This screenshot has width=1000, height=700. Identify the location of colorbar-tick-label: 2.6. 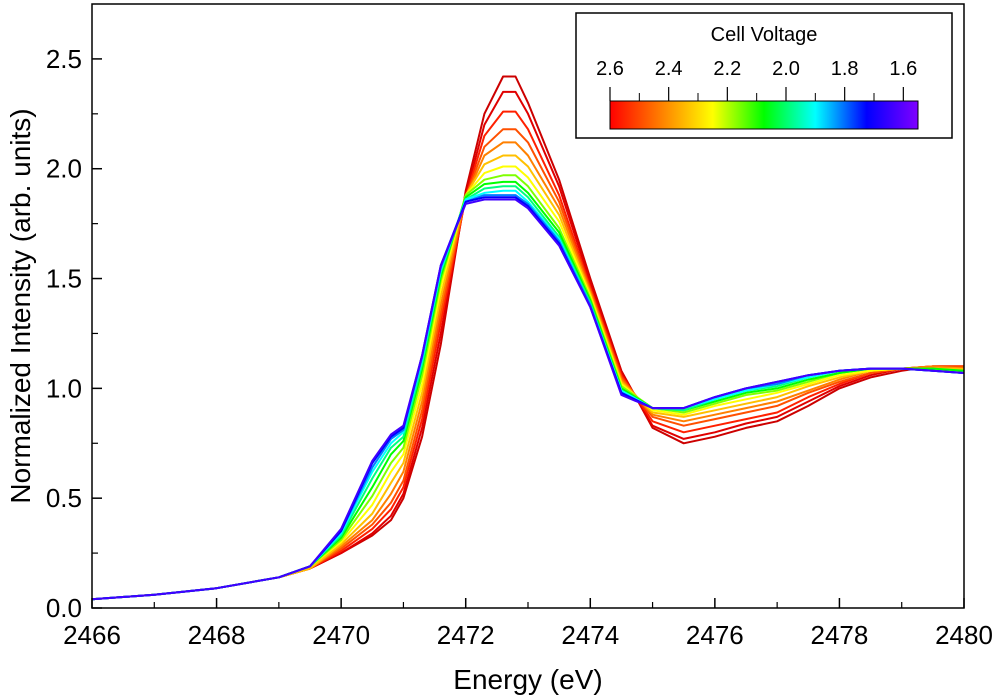
(610, 69).